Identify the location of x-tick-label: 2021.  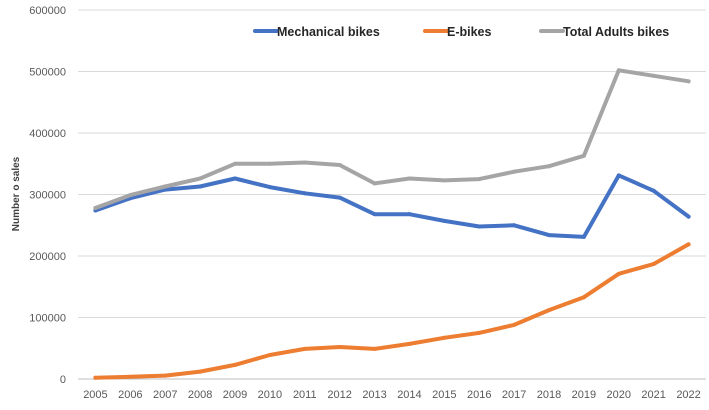
(653, 395).